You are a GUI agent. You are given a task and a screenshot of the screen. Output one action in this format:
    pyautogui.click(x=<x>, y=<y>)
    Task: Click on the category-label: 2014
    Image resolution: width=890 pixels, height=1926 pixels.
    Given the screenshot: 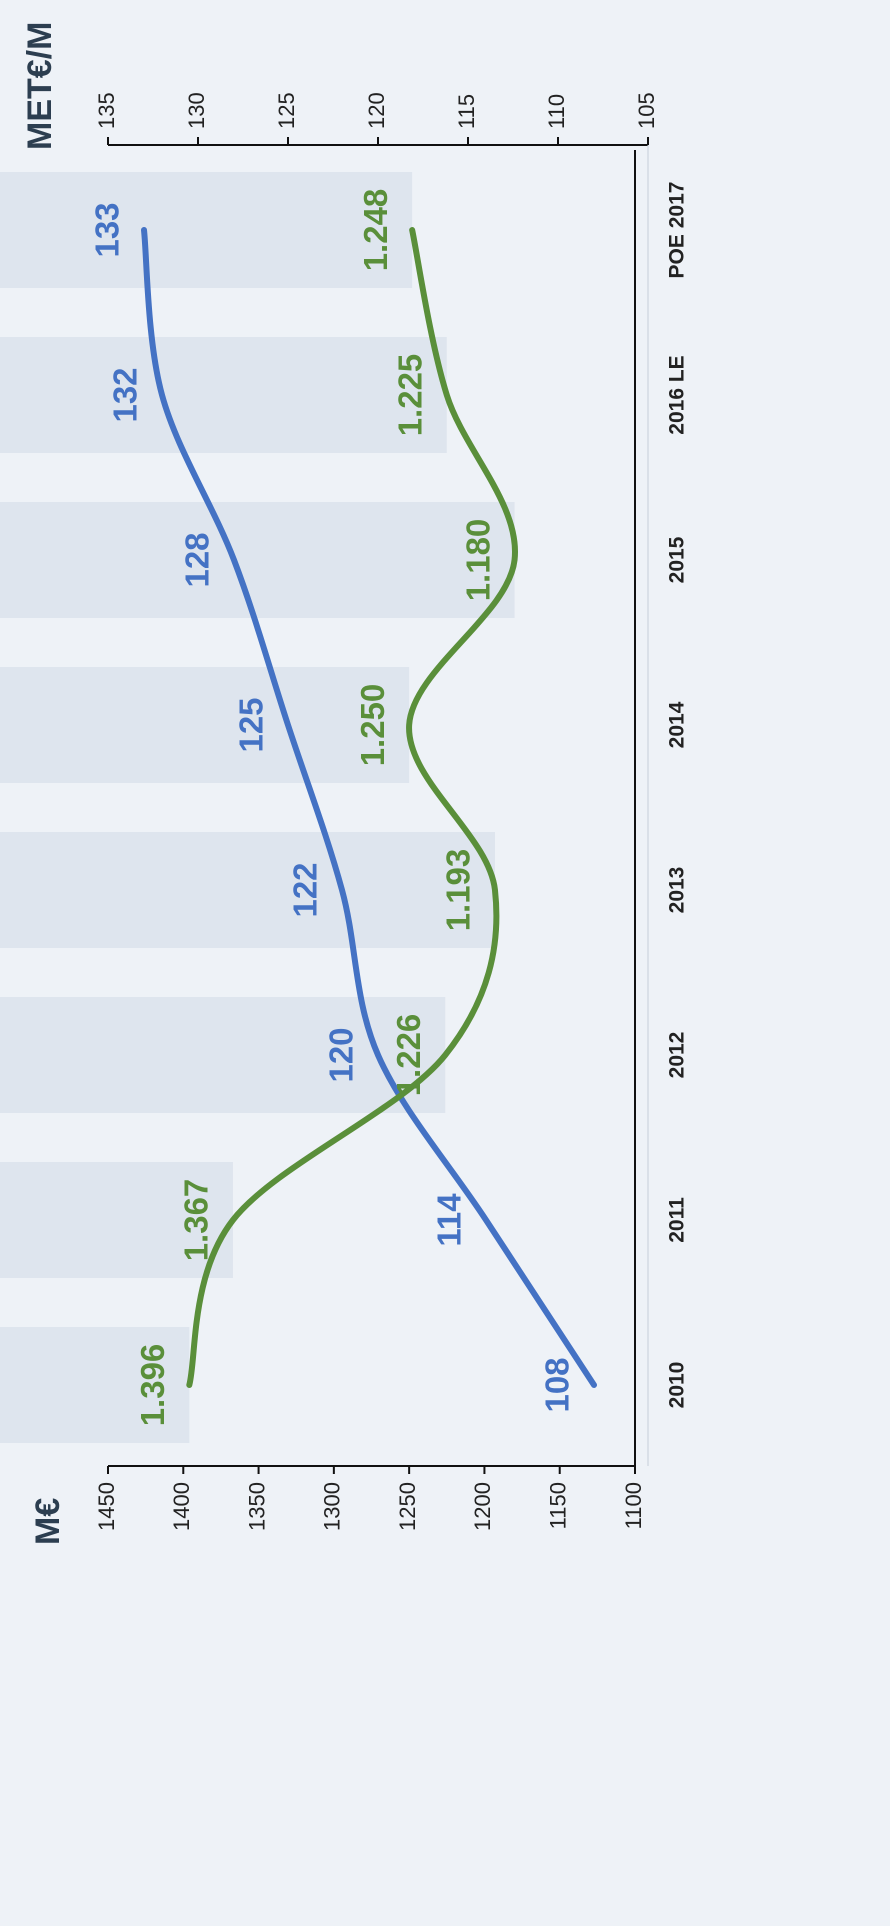 What is the action you would take?
    pyautogui.click(x=677, y=724)
    